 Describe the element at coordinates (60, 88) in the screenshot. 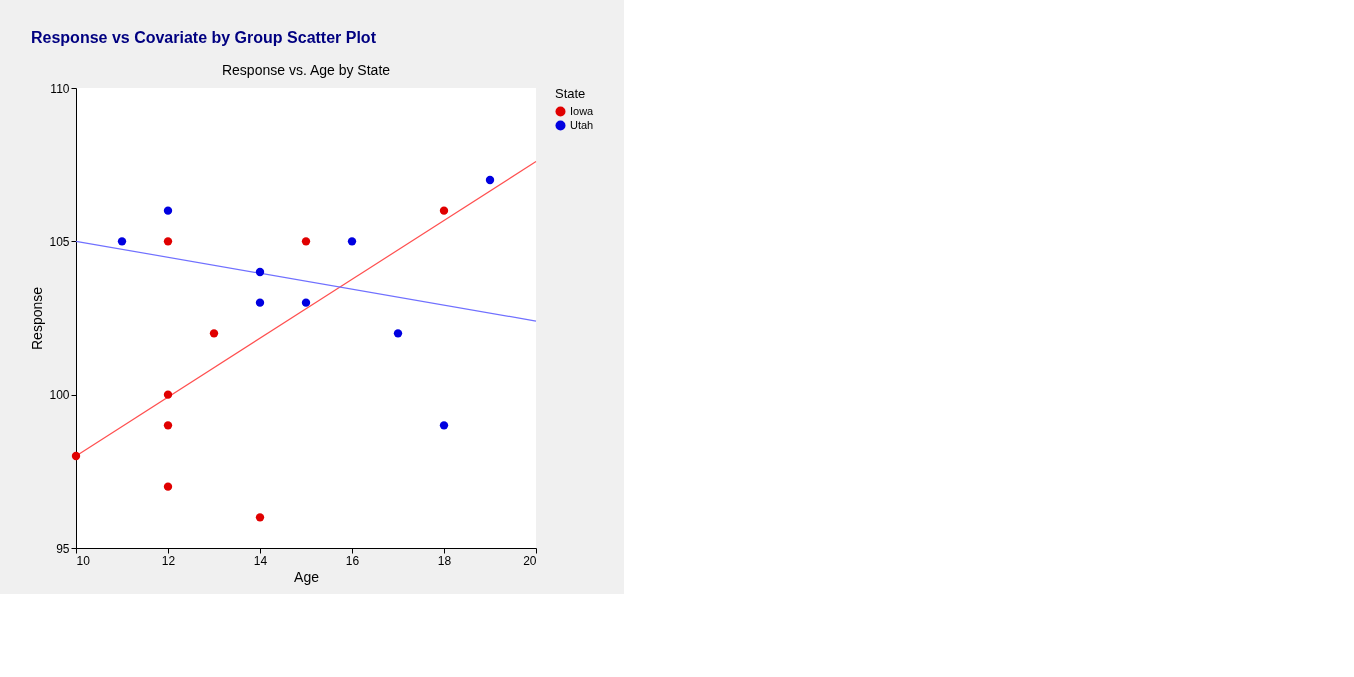

I see `y-tick-label: 110` at that location.